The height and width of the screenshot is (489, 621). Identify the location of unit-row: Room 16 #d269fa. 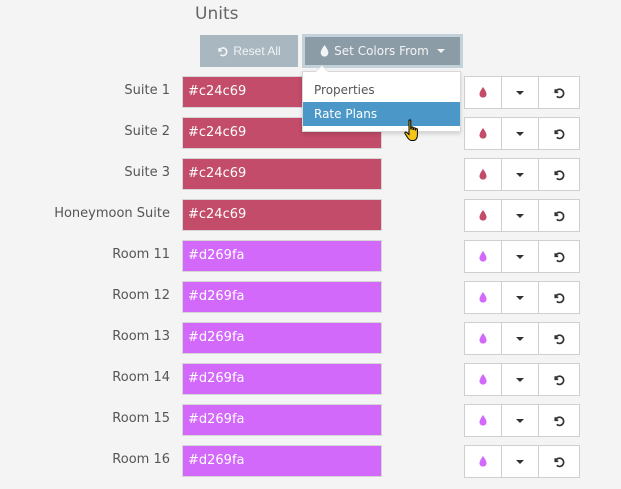
(310, 461).